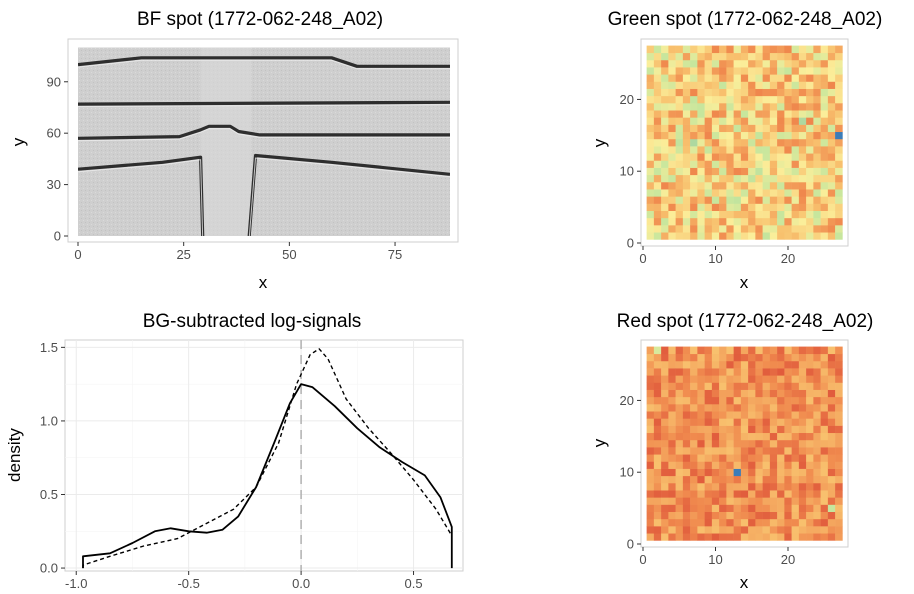  Describe the element at coordinates (267, 476) in the screenshot. I see `density-series-solid` at that location.